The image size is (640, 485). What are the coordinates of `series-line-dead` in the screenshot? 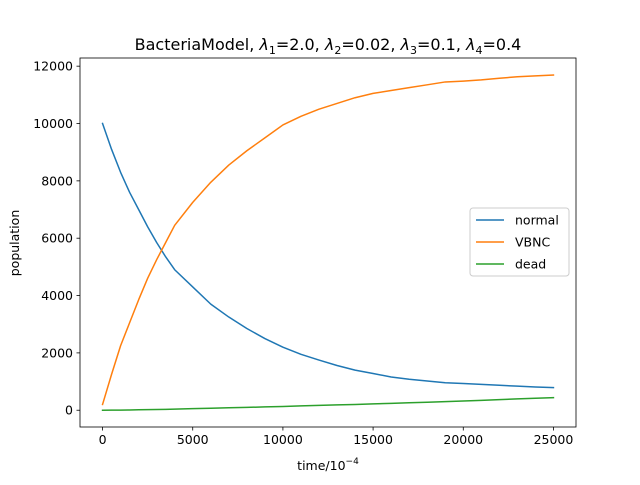 It's located at (328, 403).